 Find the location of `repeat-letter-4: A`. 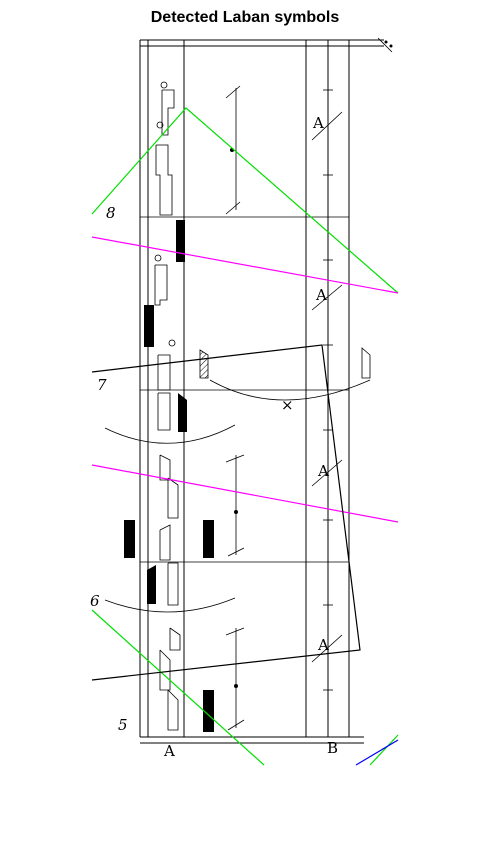

repeat-letter-4: A is located at coordinates (323, 645).